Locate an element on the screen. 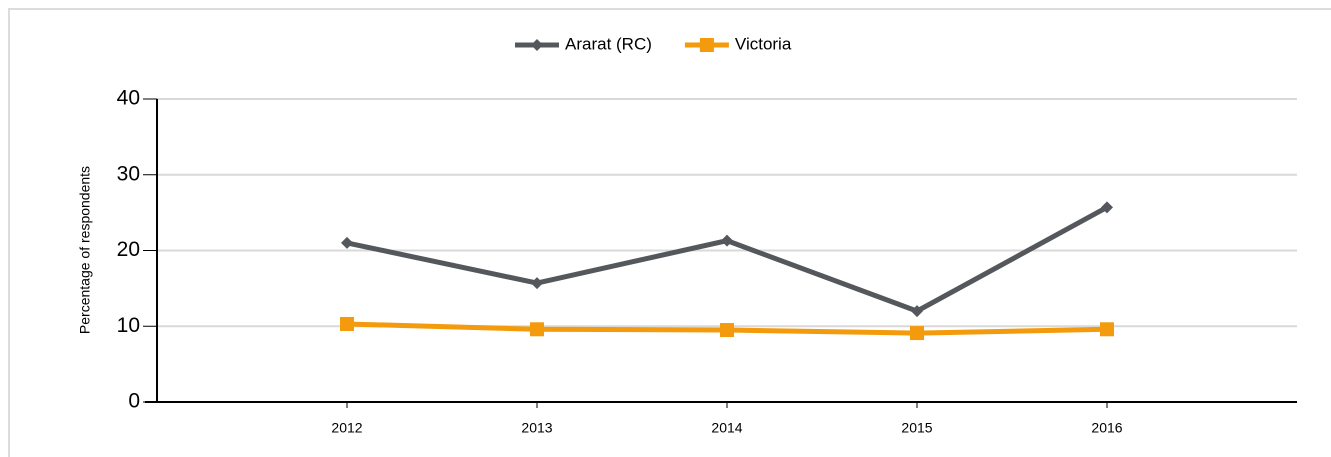 Image resolution: width=1331 pixels, height=457 pixels. legend-label: Victoria is located at coordinates (763, 43).